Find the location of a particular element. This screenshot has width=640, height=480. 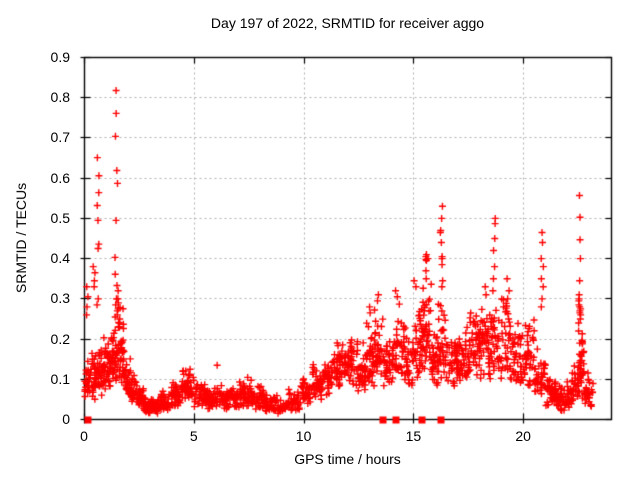

y-tick-label: 0.9 is located at coordinates (60, 57).